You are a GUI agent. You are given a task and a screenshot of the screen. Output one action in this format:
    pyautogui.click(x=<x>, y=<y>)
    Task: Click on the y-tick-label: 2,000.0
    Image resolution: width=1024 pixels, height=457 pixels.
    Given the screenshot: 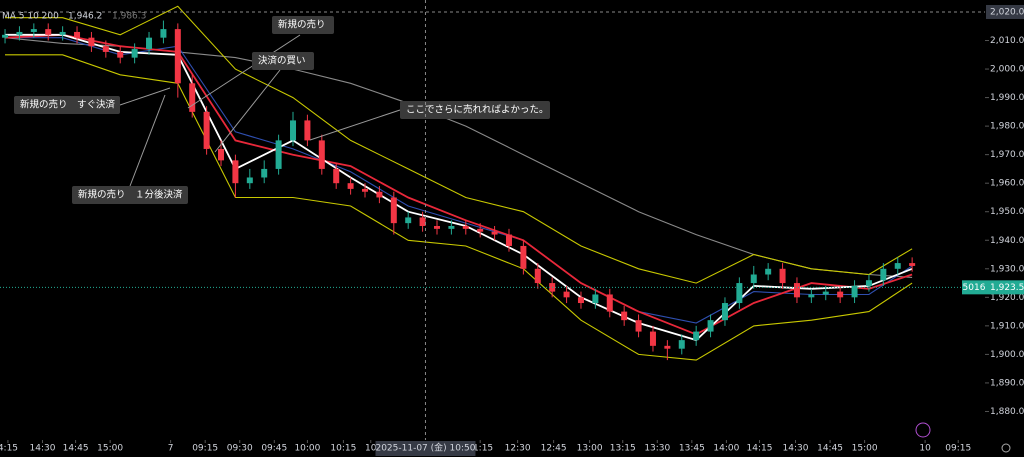 What is the action you would take?
    pyautogui.click(x=1007, y=70)
    